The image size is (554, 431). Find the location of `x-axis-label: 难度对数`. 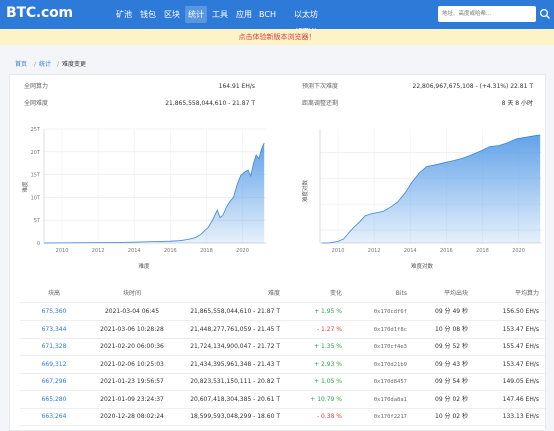

x-axis-label: 难度对数 is located at coordinates (422, 266).